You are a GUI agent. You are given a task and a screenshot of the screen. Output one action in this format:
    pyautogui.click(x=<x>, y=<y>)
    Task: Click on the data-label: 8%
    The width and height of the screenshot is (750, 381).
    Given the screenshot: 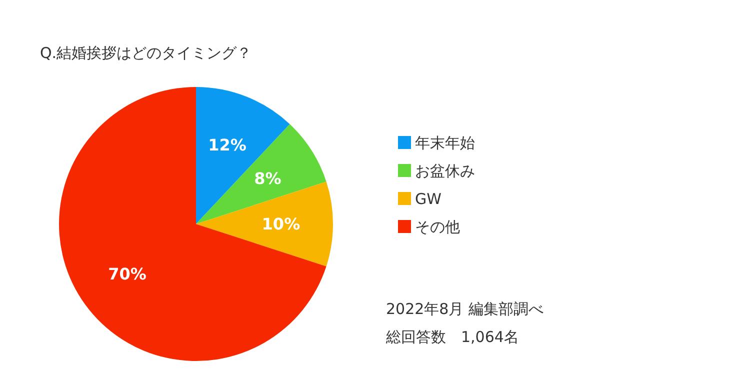 What is the action you would take?
    pyautogui.click(x=268, y=178)
    